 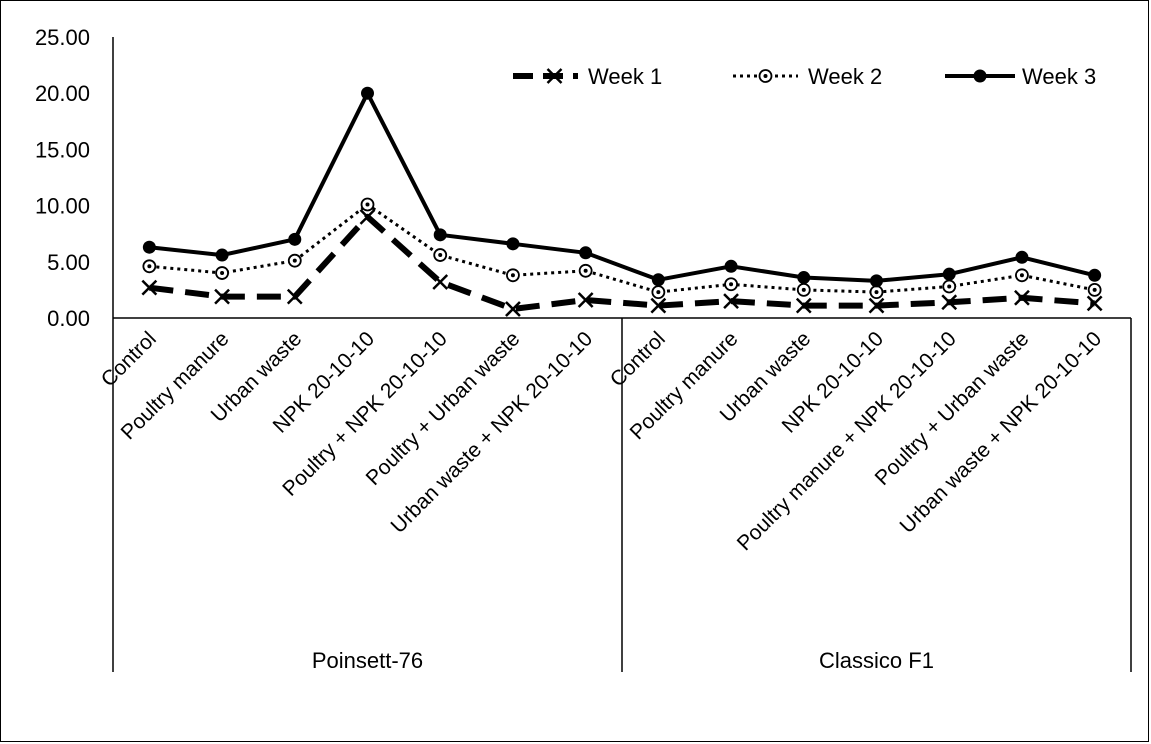 What do you see at coordinates (62, 37) in the screenshot?
I see `y-tick-label: 25.00` at bounding box center [62, 37].